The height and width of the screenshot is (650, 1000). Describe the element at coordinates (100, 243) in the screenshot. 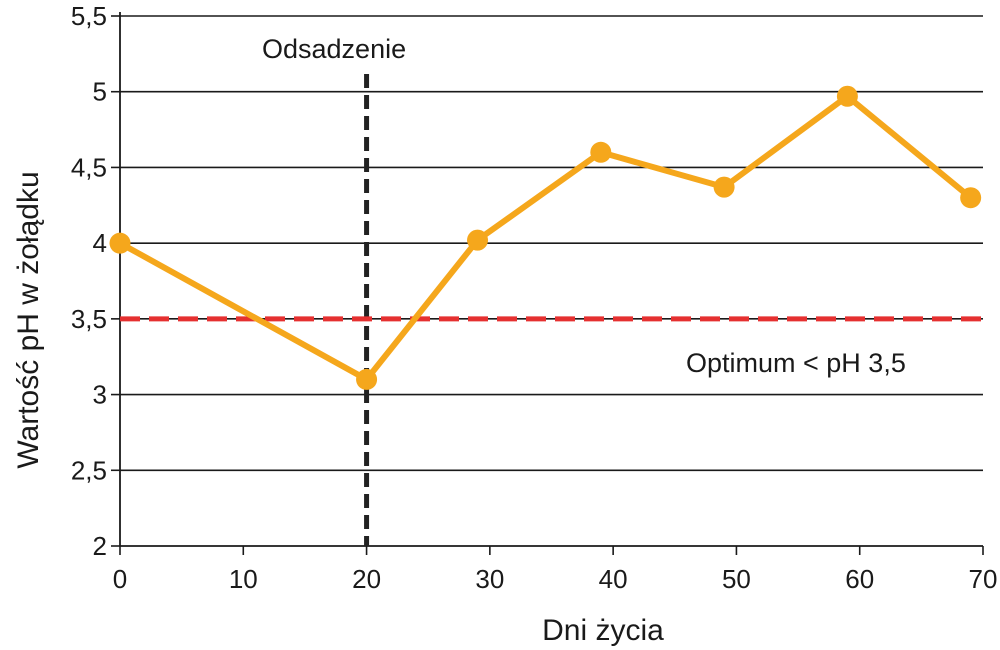

I see `y-tick-label: 4` at that location.